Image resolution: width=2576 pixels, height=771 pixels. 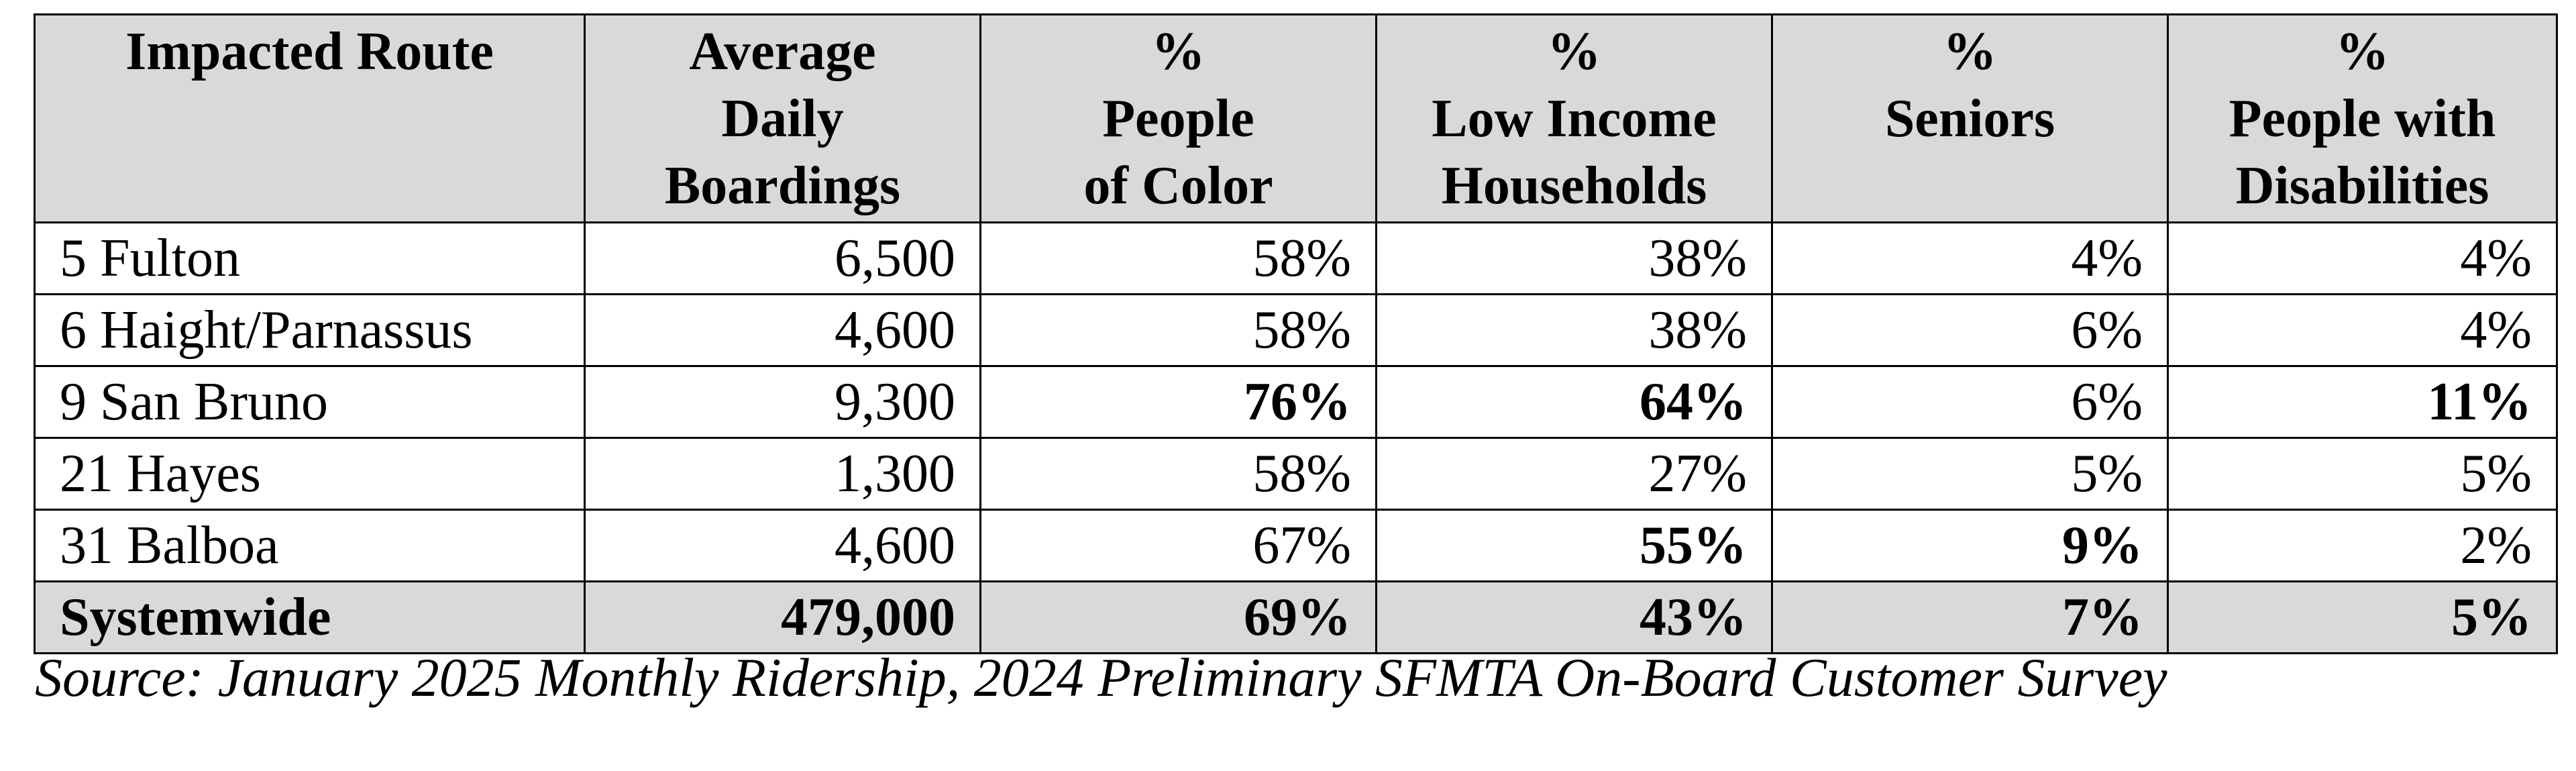 I want to click on table-row: 6 Haight/Parnassus 4,600 58% 38% 6% 4%, so click(x=1296, y=330).